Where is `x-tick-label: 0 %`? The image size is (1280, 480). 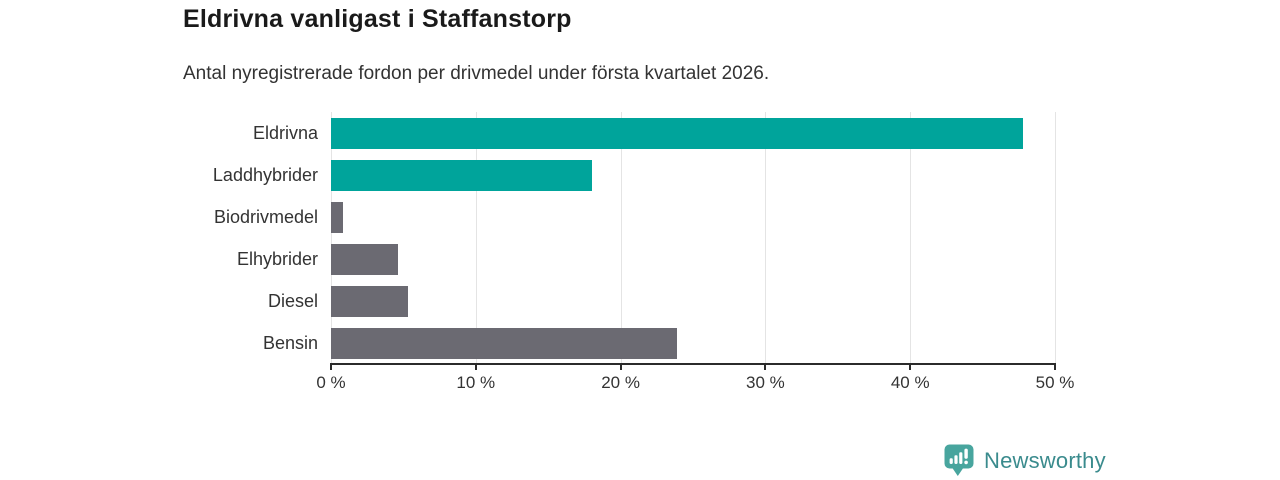 x-tick-label: 0 % is located at coordinates (331, 382).